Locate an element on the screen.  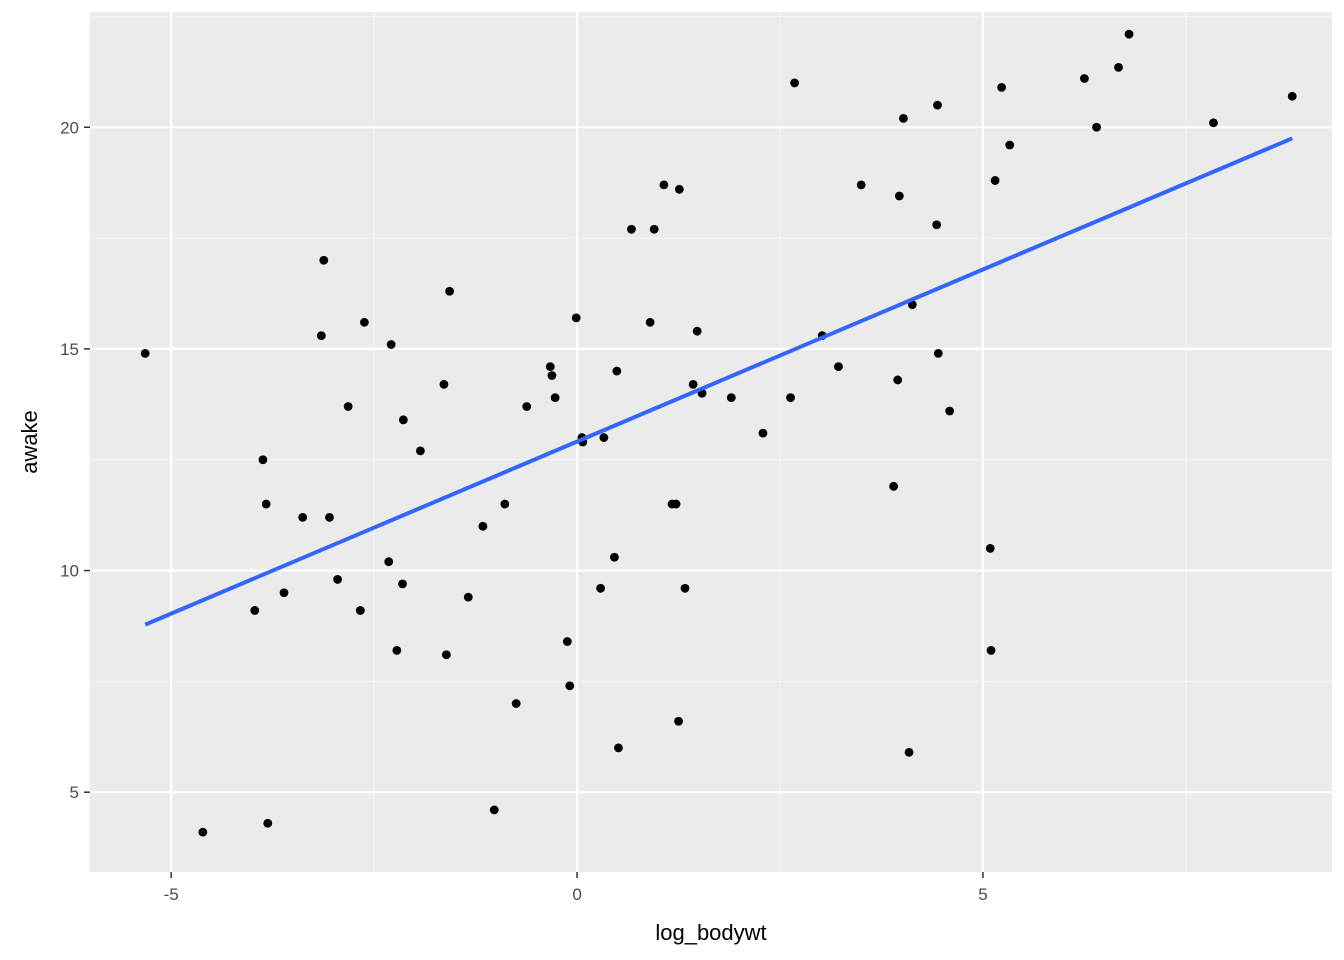
y-axis-title: awake is located at coordinates (29, 442).